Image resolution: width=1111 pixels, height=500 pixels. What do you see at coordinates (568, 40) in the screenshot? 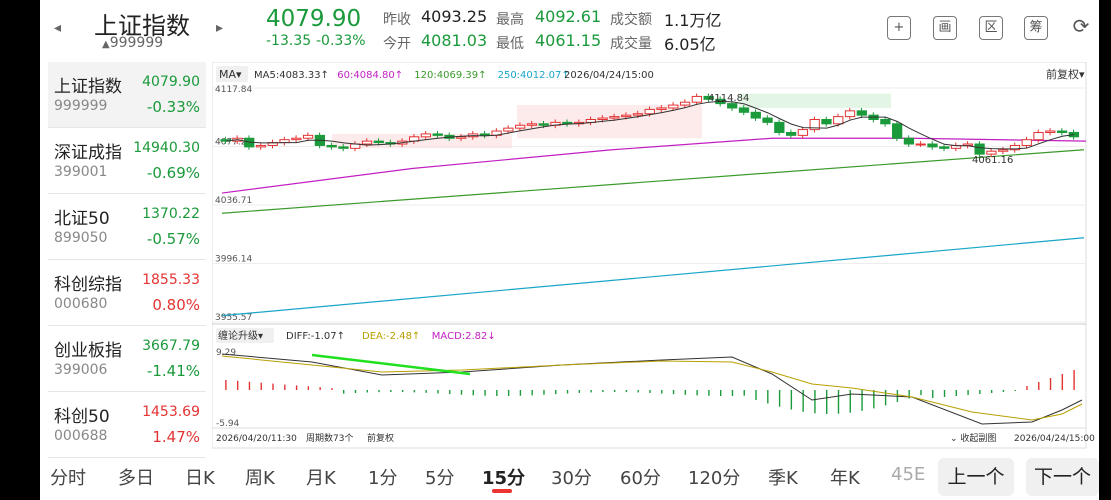
I see `low-value: 4061.15` at bounding box center [568, 40].